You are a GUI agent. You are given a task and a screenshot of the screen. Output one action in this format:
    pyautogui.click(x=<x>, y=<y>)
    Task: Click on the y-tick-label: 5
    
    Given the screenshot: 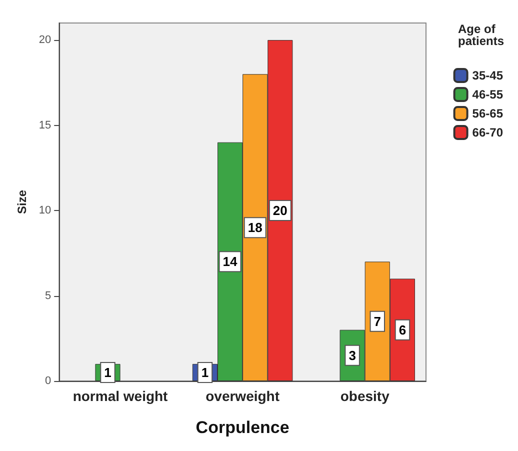 What is the action you would take?
    pyautogui.click(x=48, y=296)
    